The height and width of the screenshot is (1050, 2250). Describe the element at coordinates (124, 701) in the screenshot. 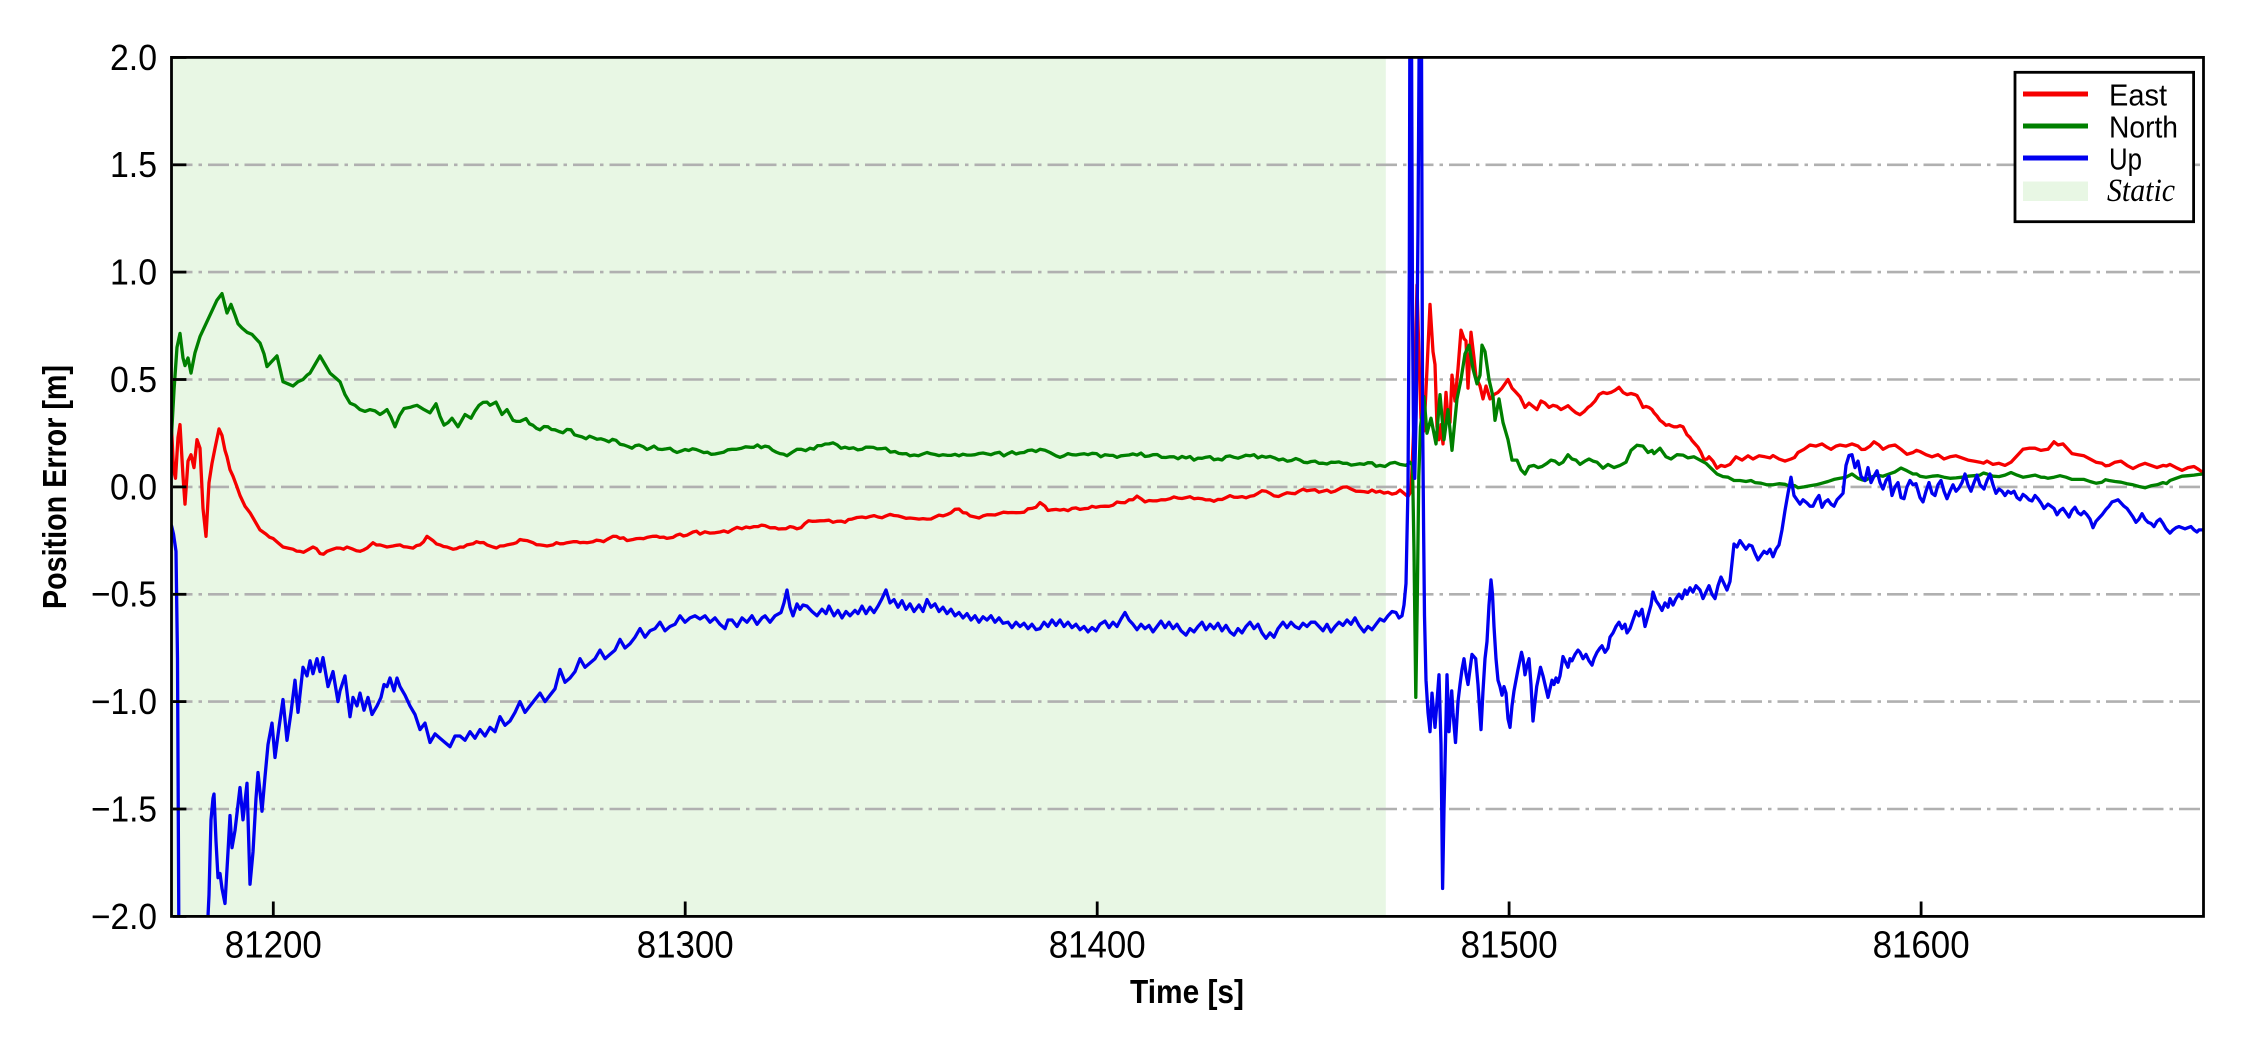

I see `svg-text: −1.0` at that location.